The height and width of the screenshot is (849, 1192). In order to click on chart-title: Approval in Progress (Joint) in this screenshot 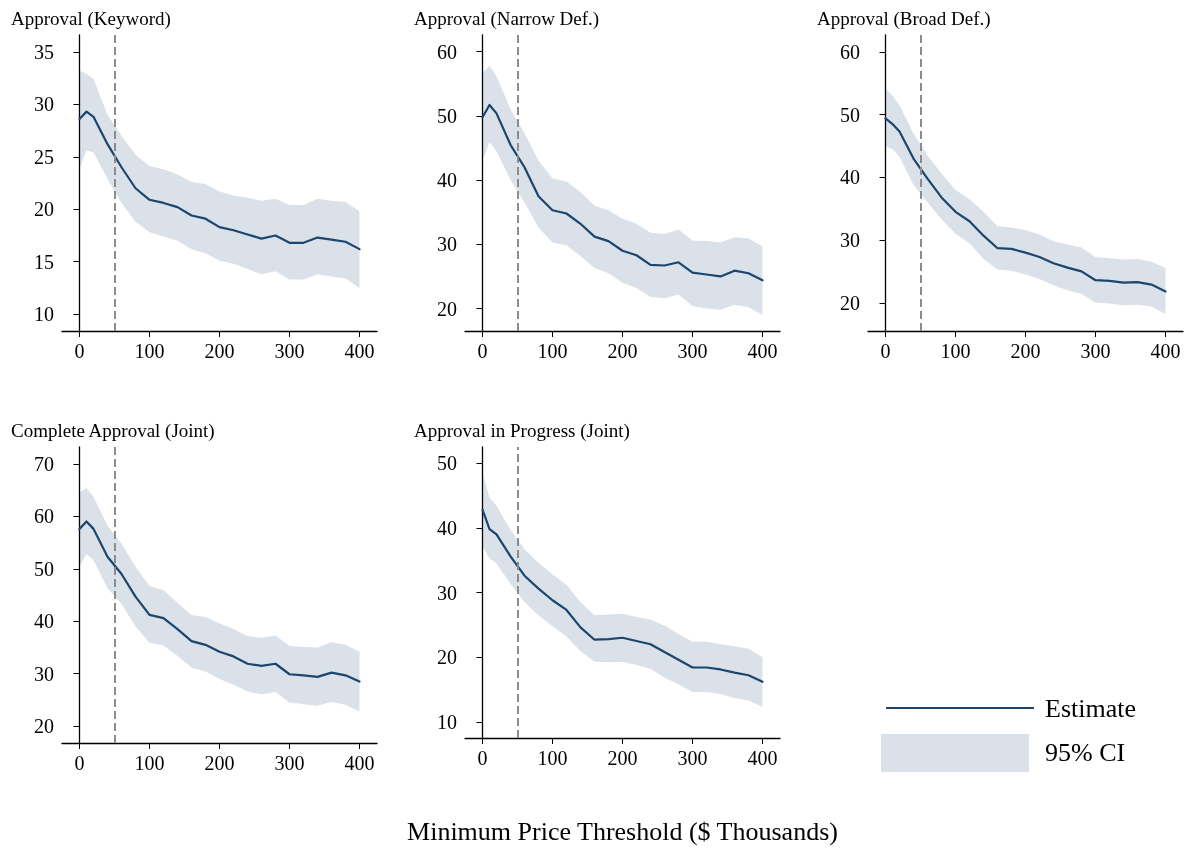, I will do `click(522, 431)`.